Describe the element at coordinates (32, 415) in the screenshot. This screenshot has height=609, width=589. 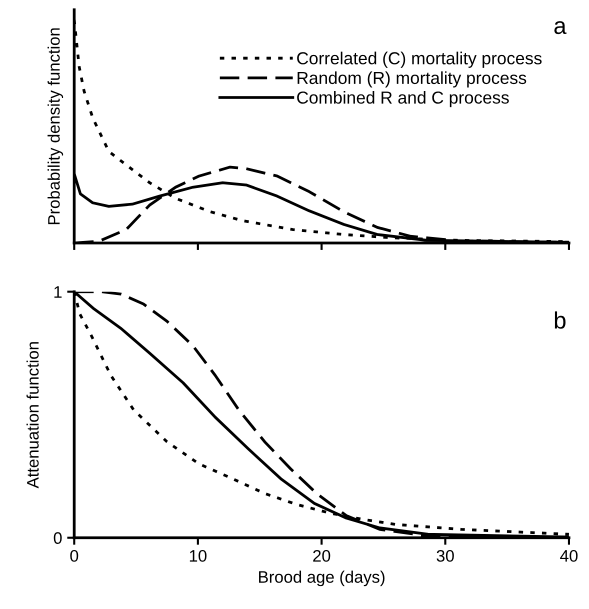
I see `y-axis-title: Attenuation function` at that location.